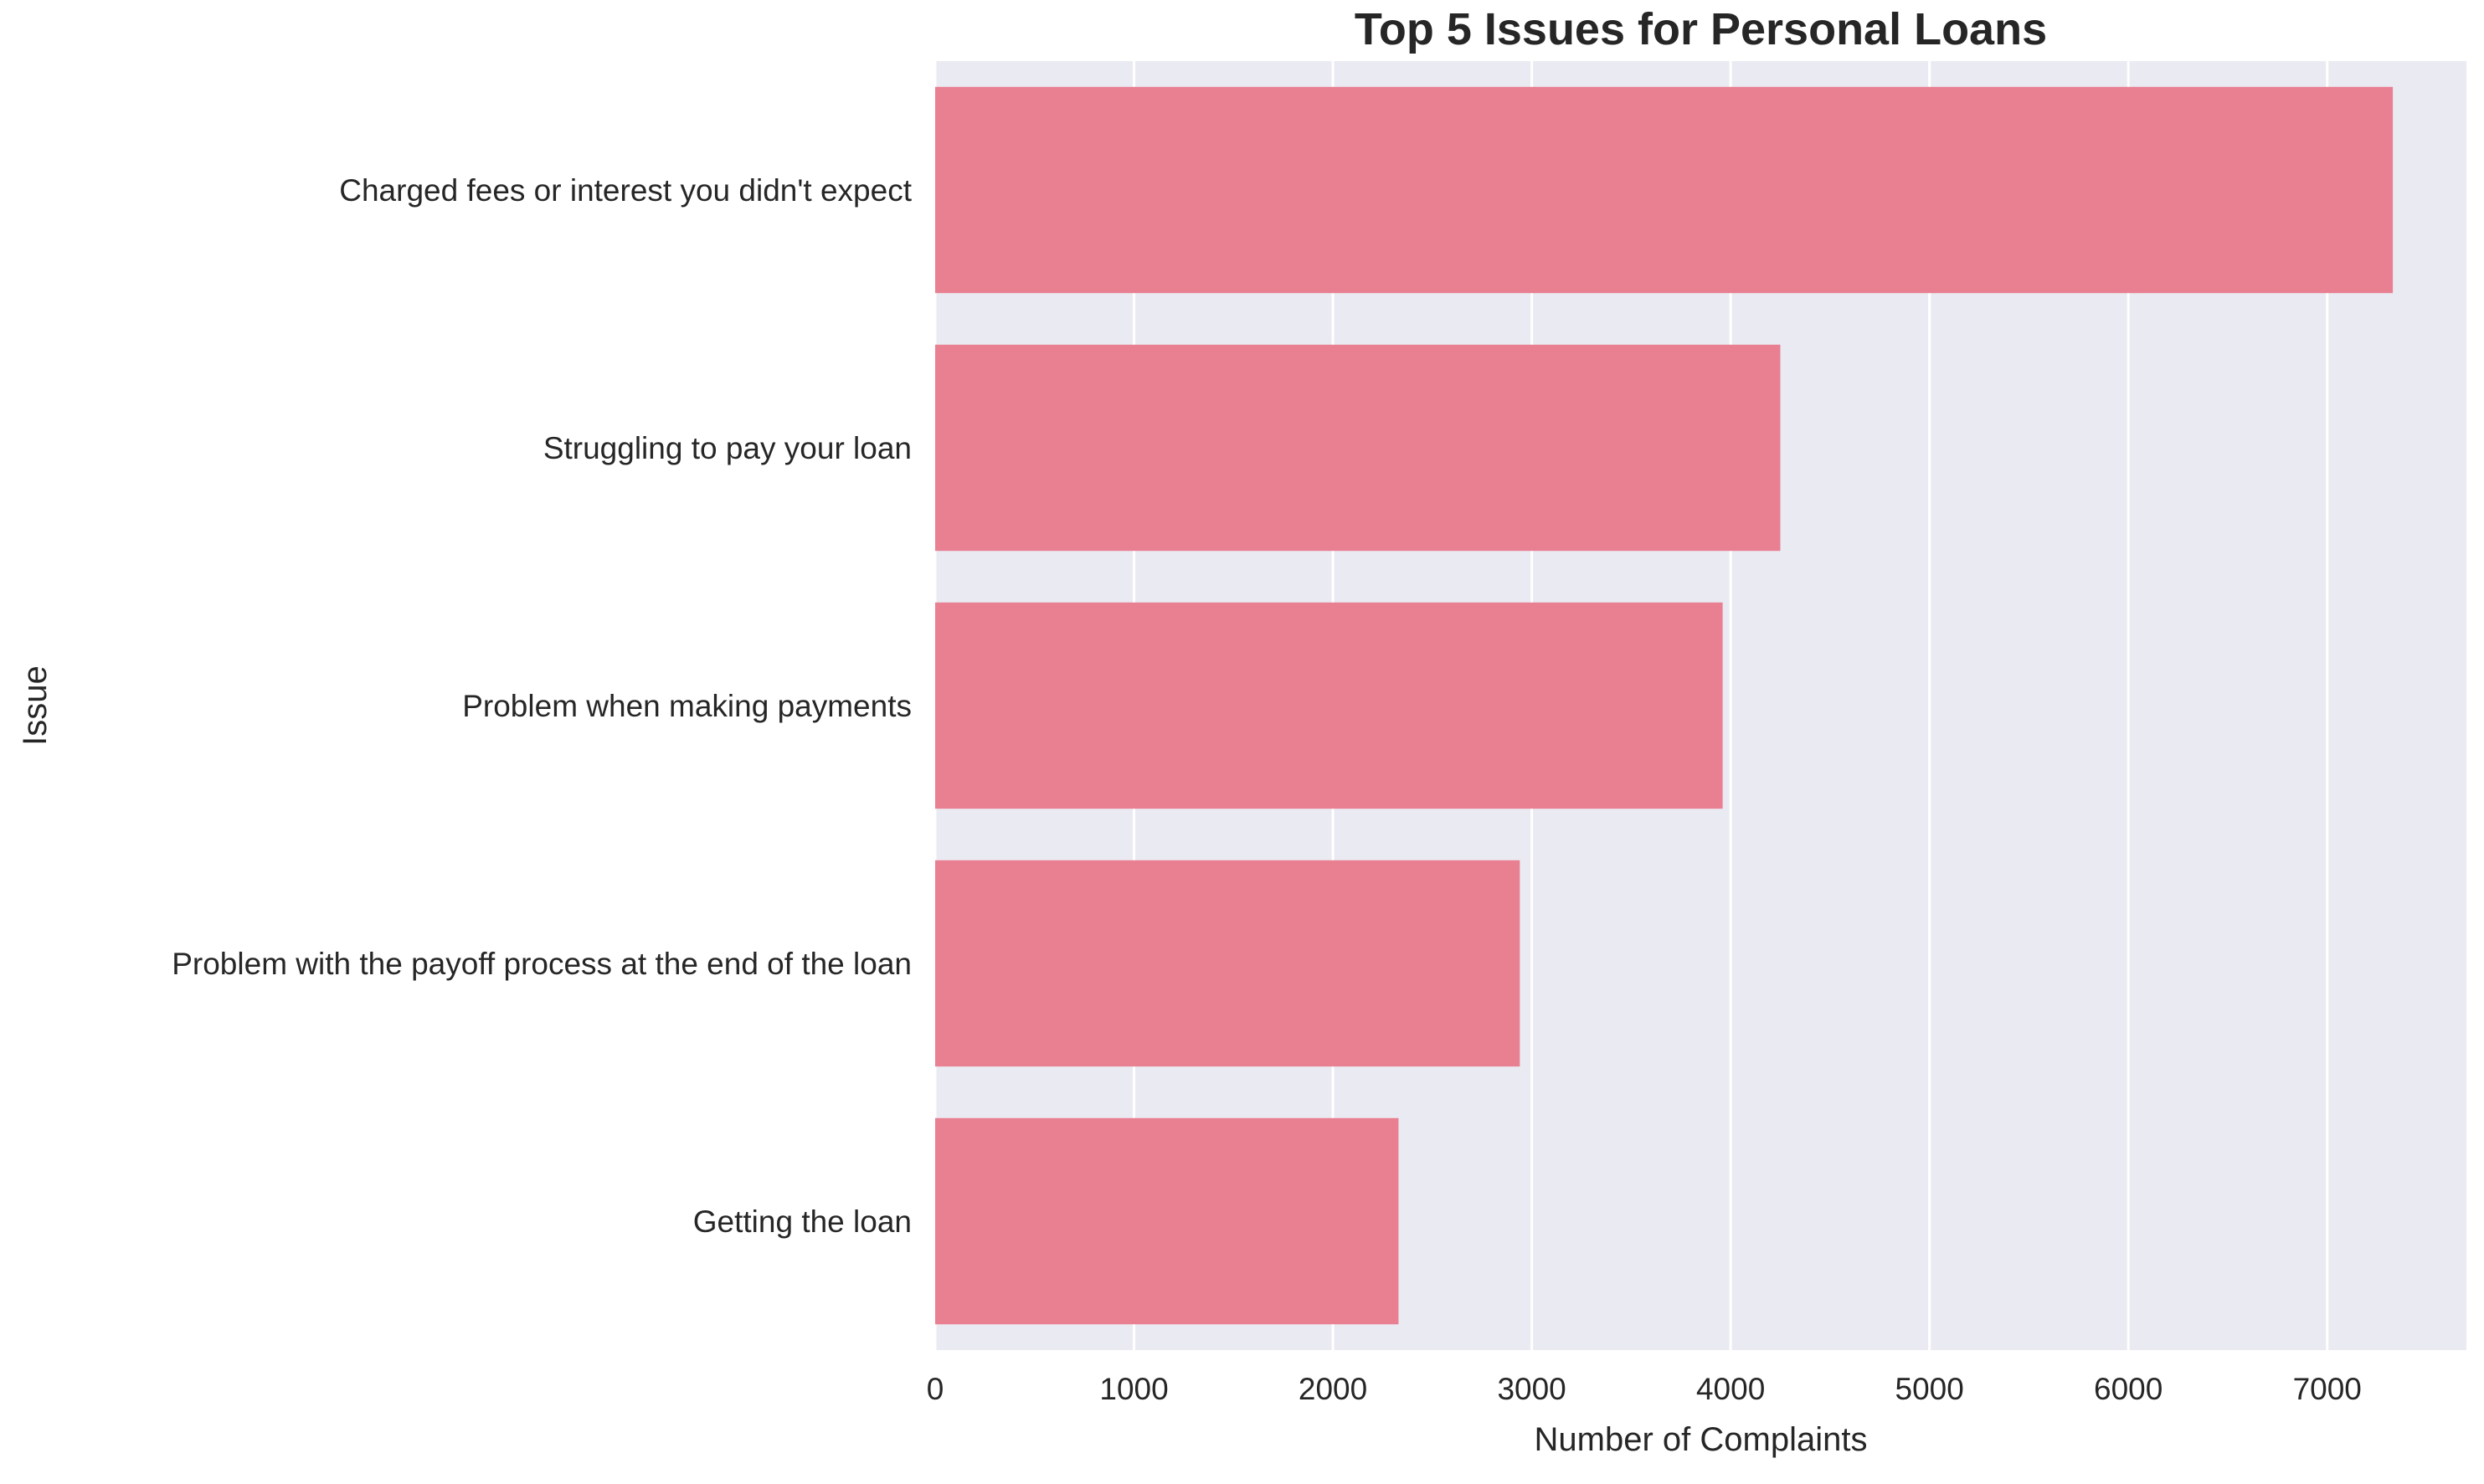 The width and height of the screenshot is (2484, 1484). Describe the element at coordinates (802, 1221) in the screenshot. I see `y-tick-label: Getting the loan` at that location.